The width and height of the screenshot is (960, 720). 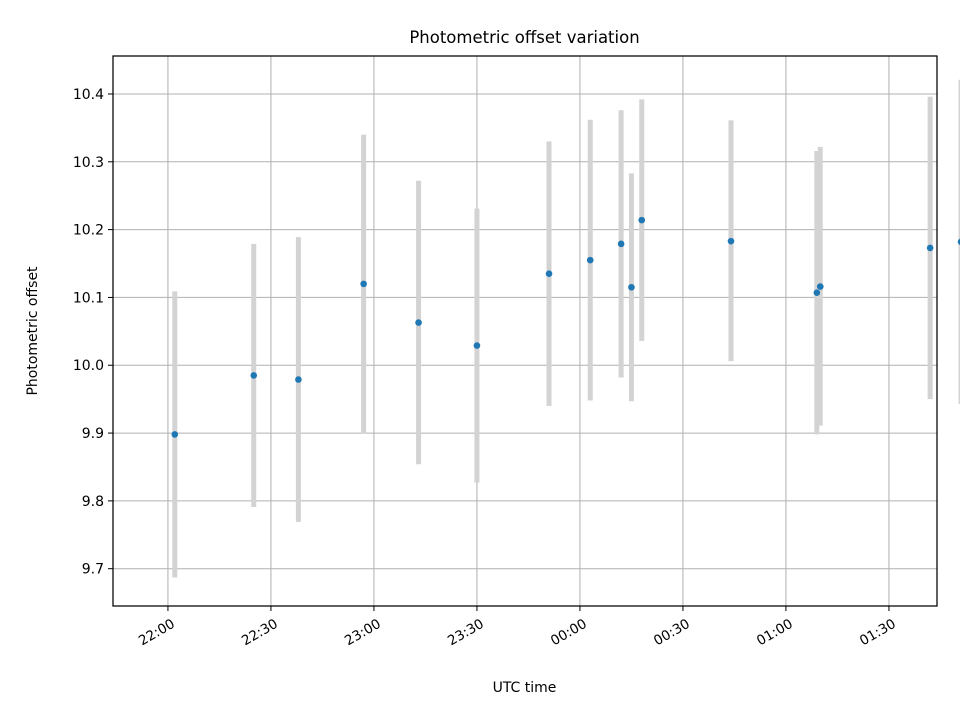 I want to click on y-tick-label: 9.7, so click(x=93, y=570).